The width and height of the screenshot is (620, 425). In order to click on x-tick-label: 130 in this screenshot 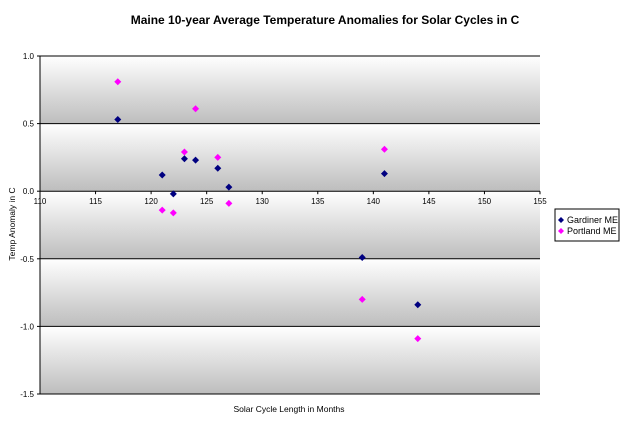, I will do `click(263, 201)`.